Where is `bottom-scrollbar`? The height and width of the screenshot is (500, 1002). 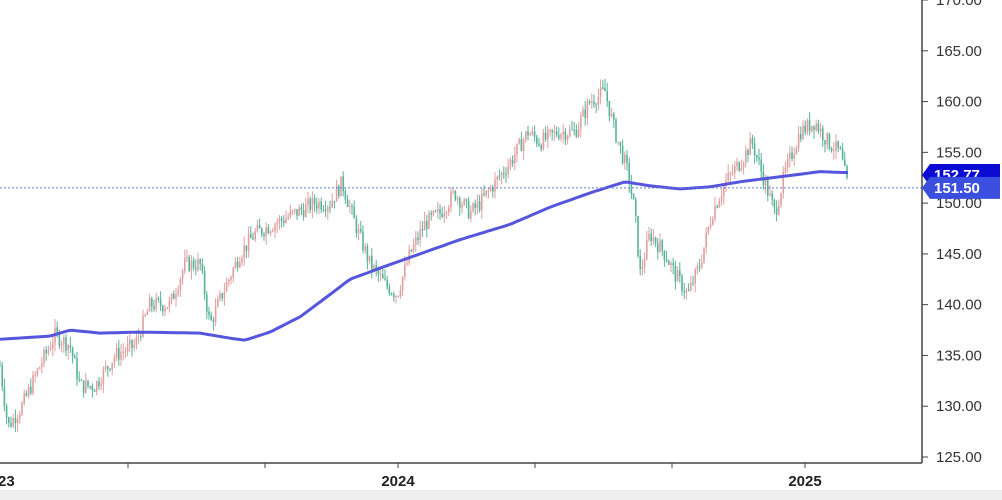
bottom-scrollbar is located at coordinates (501, 495).